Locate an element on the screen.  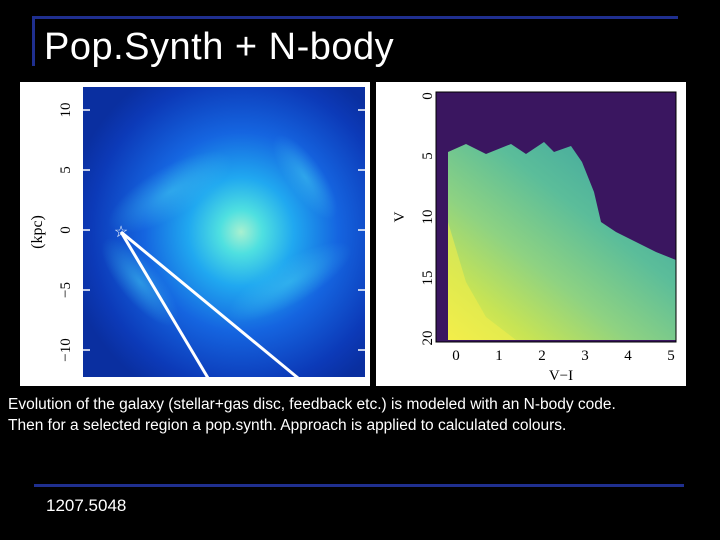
galaxy-ytick-10: 10 is located at coordinates (66, 110).